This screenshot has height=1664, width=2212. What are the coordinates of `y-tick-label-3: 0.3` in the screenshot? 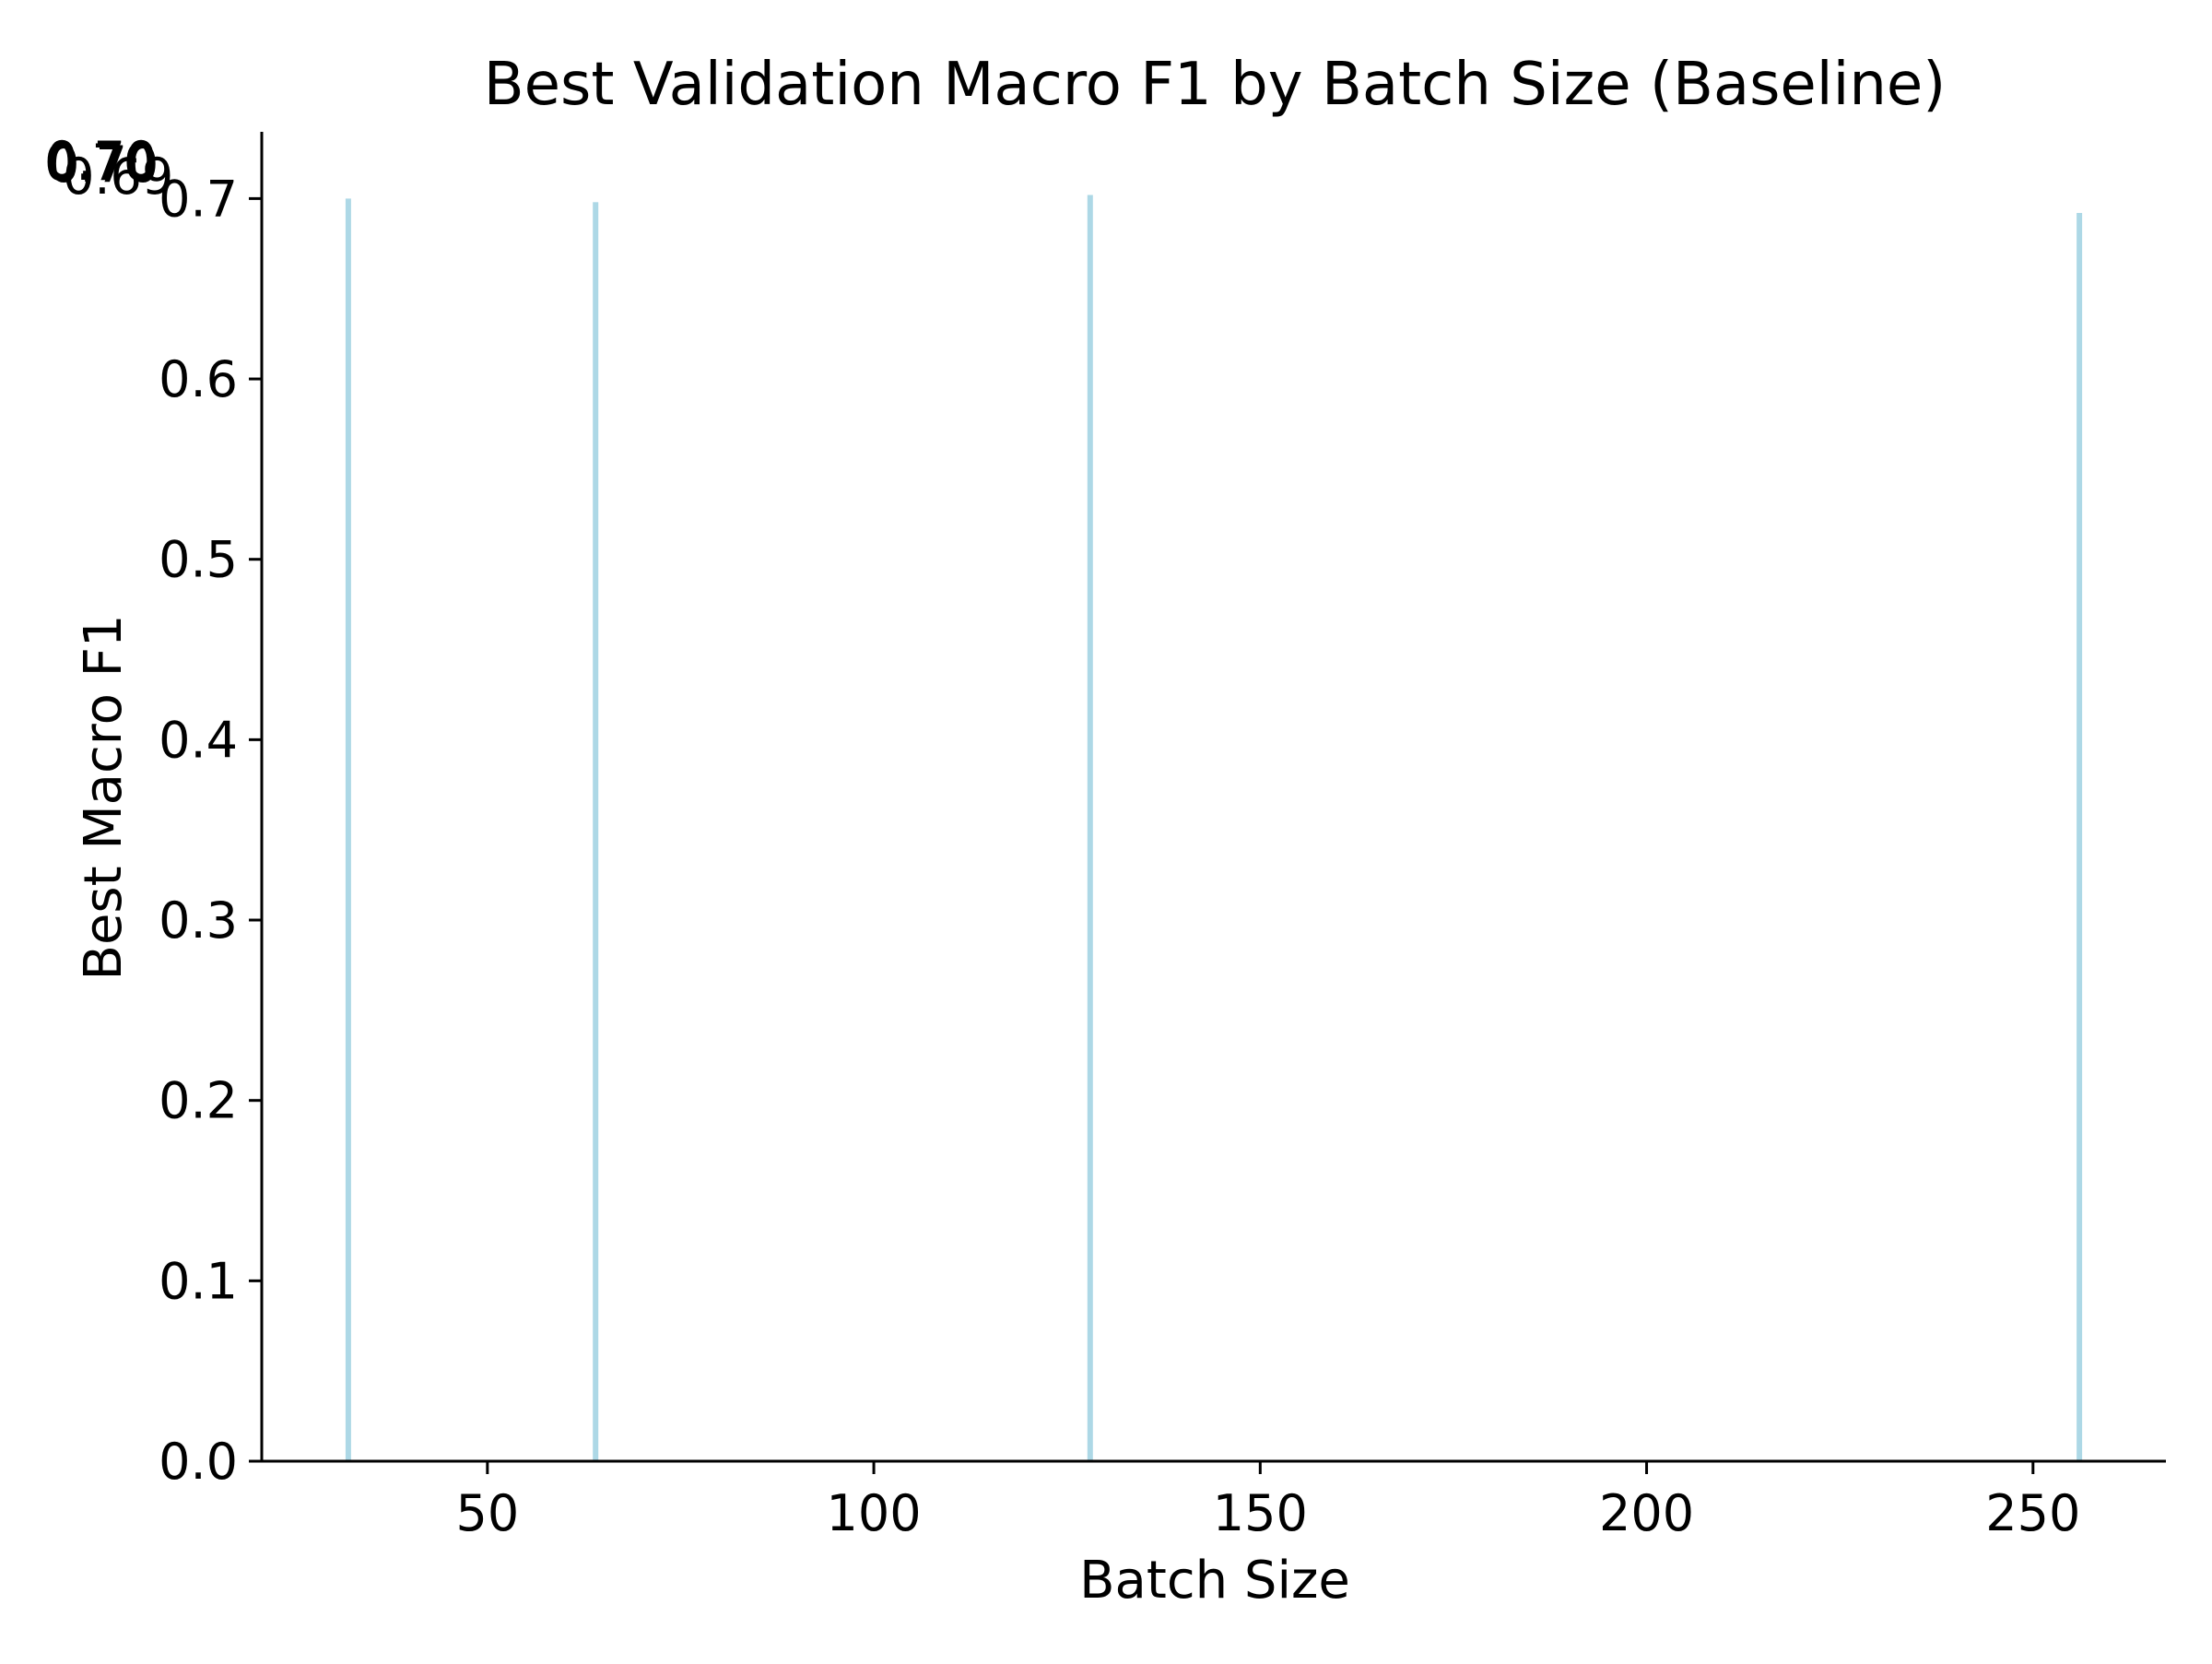 It's located at (198, 920).